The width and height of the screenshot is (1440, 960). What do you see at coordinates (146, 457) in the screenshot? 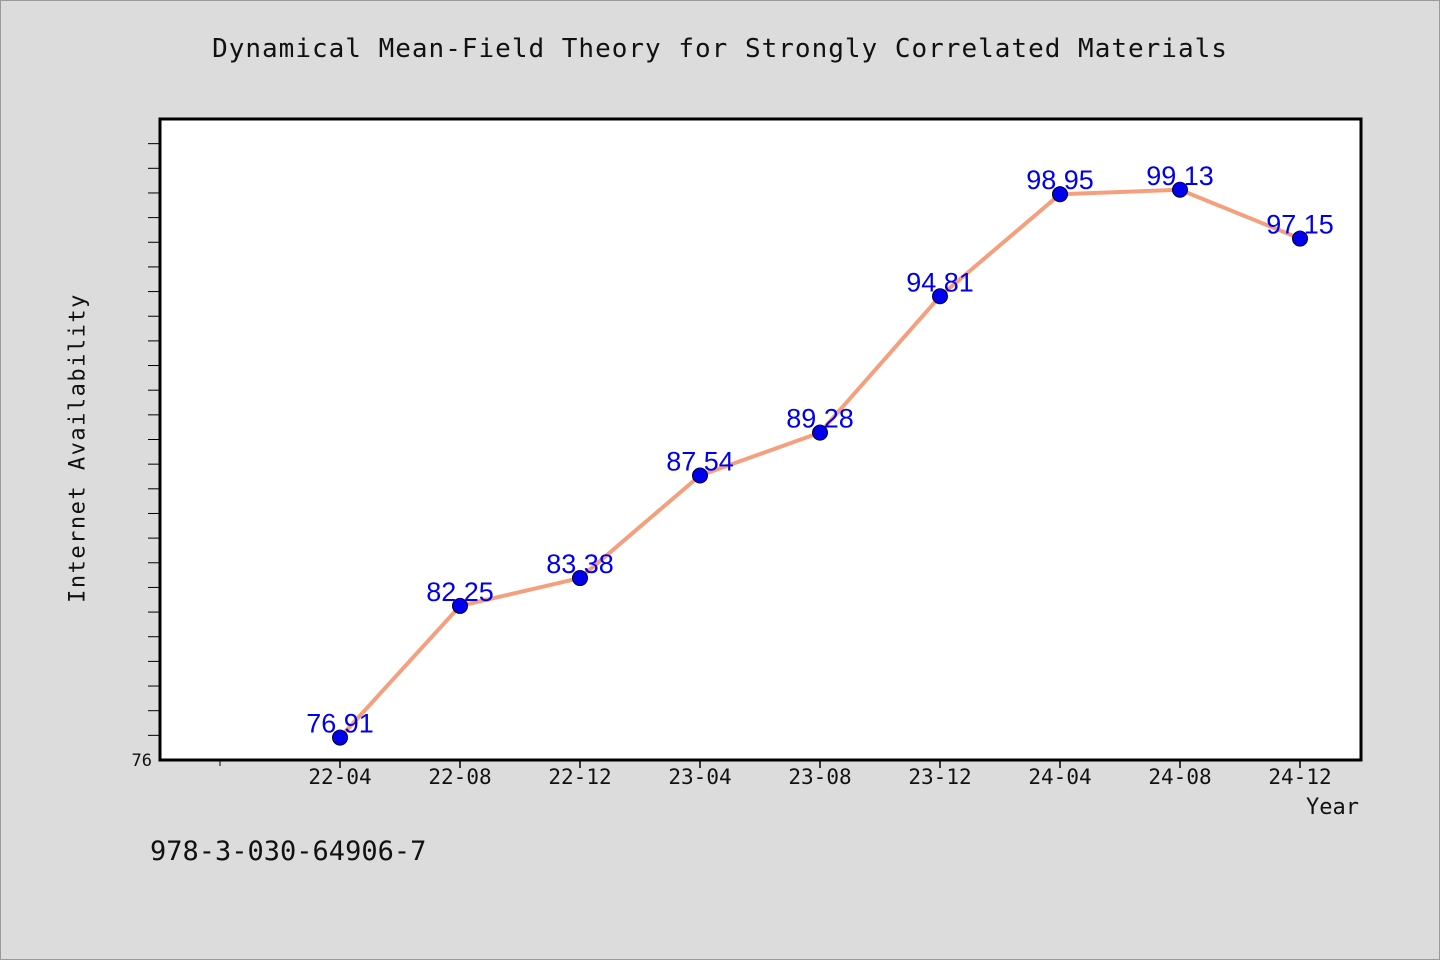
I see `y-axis-ticks: 76` at bounding box center [146, 457].